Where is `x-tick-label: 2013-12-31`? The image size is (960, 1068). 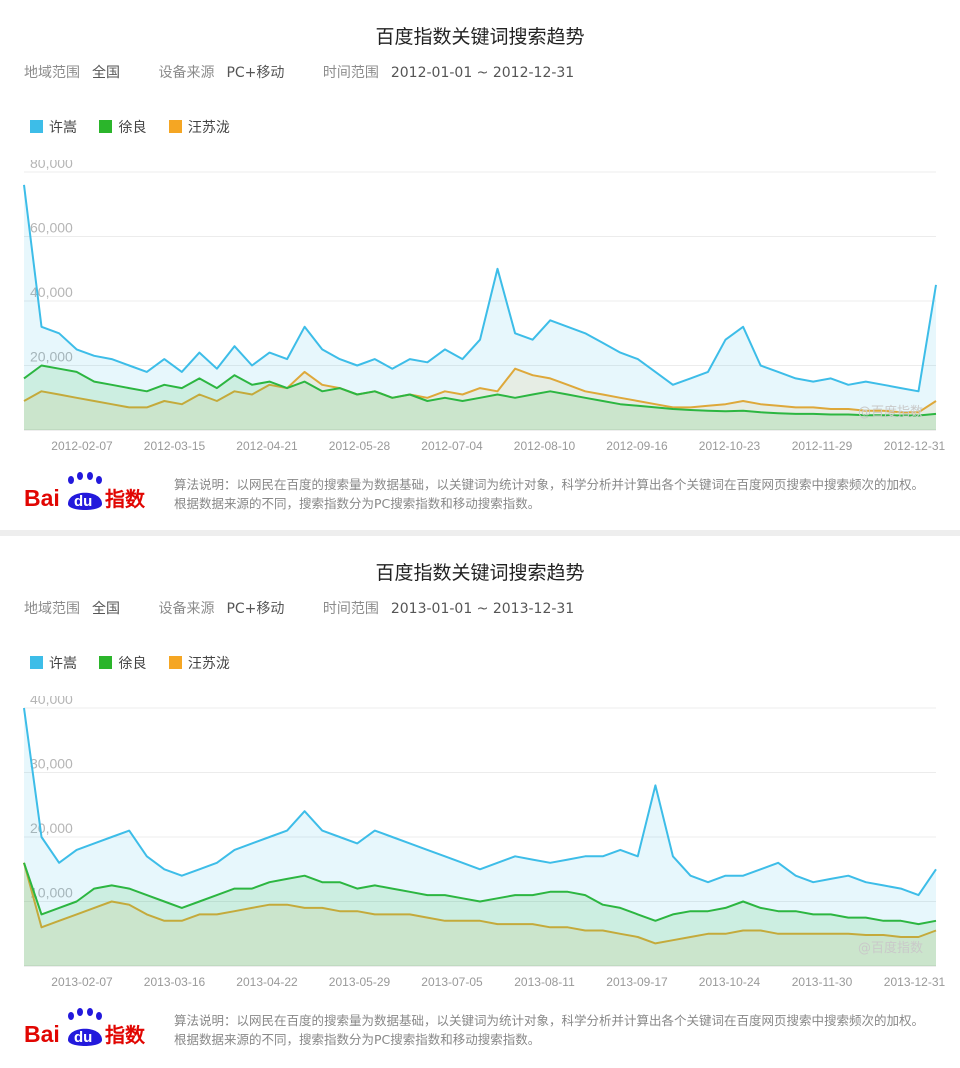
x-tick-label: 2013-12-31 is located at coordinates (915, 982).